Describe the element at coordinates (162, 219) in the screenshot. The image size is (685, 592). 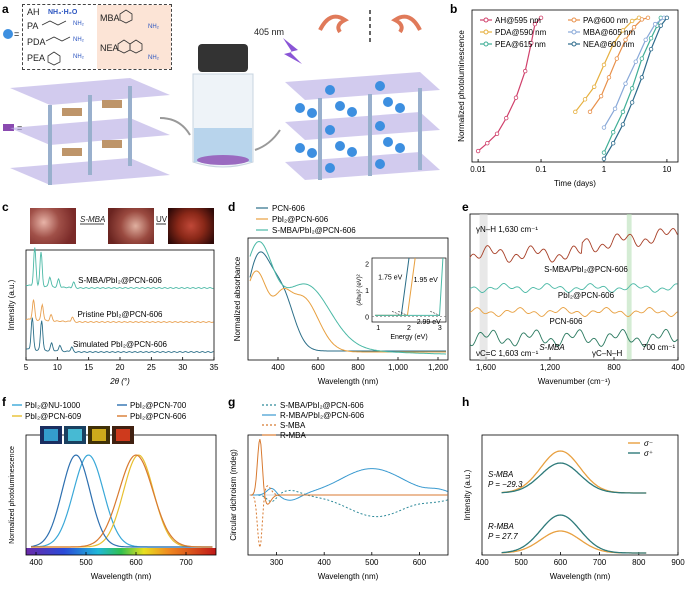
I see `step-uv: UV` at that location.